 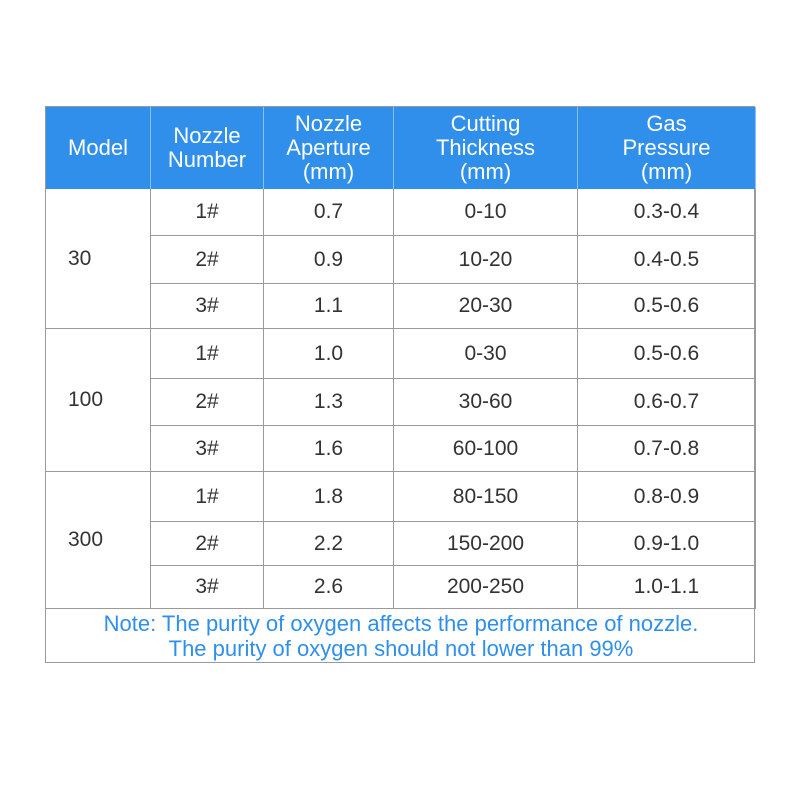 I want to click on cell-text: 0.7, so click(x=328, y=211).